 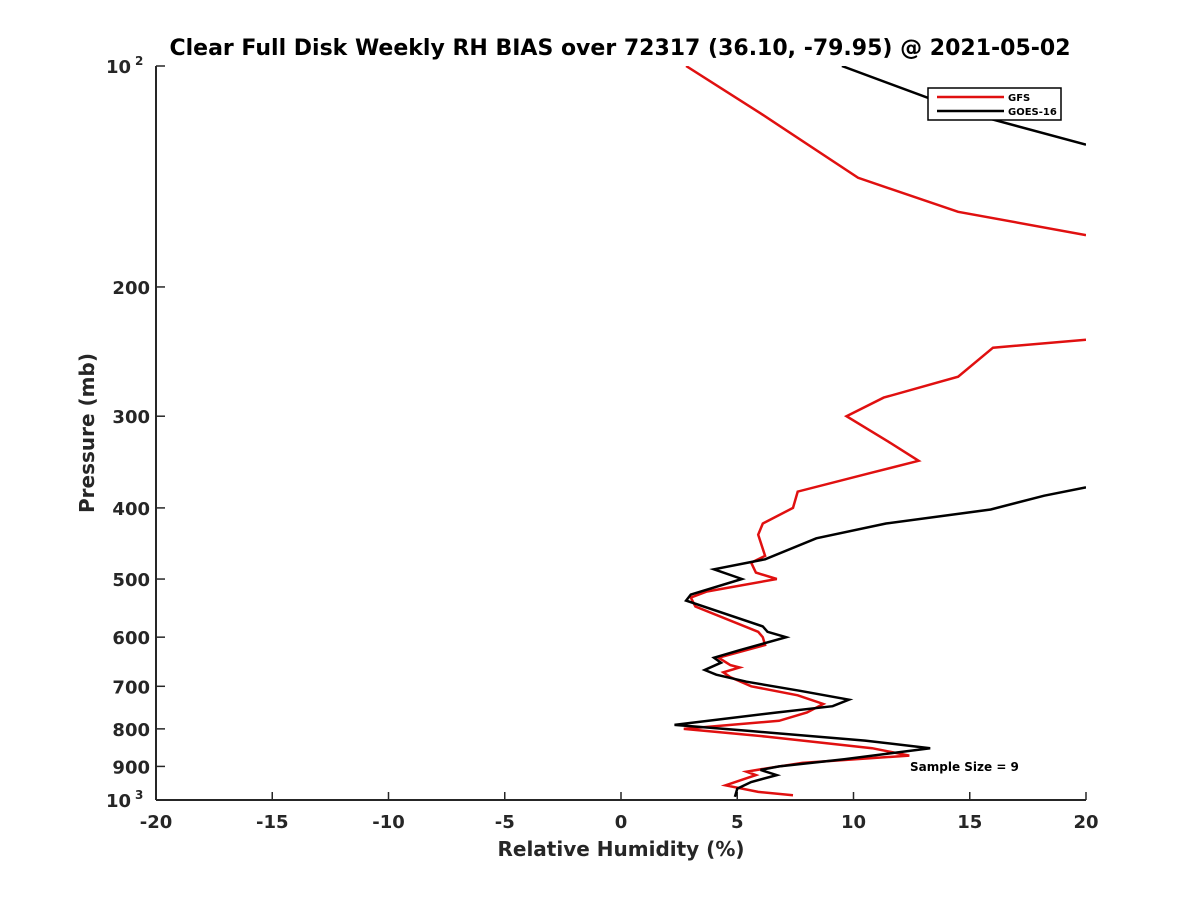 What do you see at coordinates (853, 822) in the screenshot?
I see `x-tick-label: 10` at bounding box center [853, 822].